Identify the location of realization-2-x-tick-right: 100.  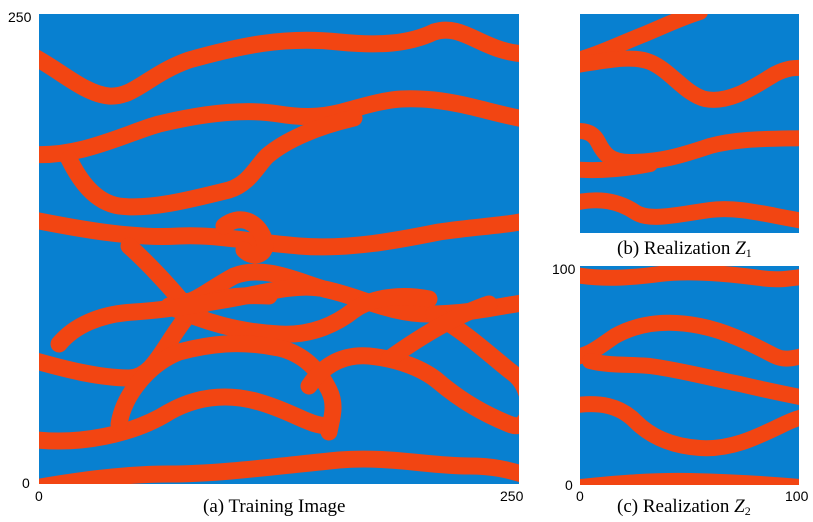
(797, 496).